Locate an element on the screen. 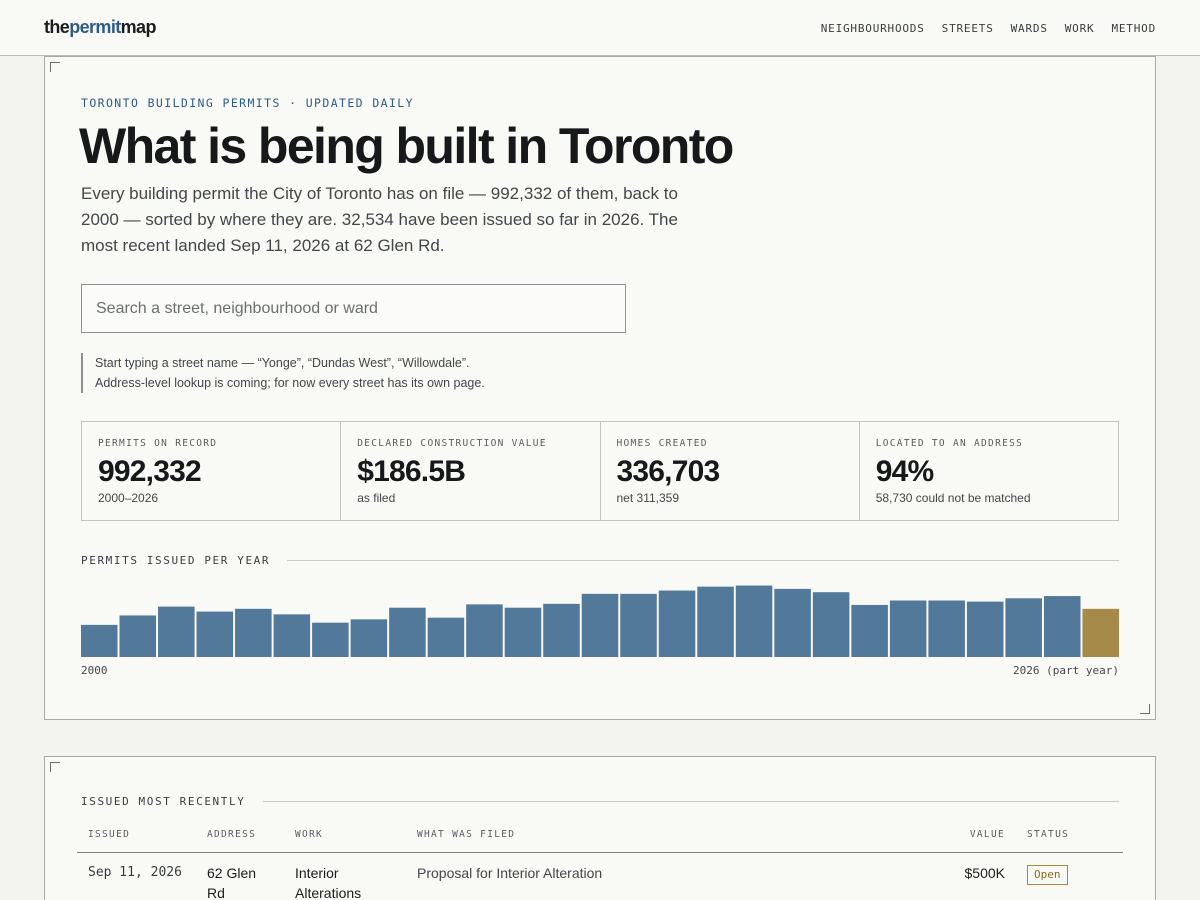  chart-bar-2008 is located at coordinates (407, 632).